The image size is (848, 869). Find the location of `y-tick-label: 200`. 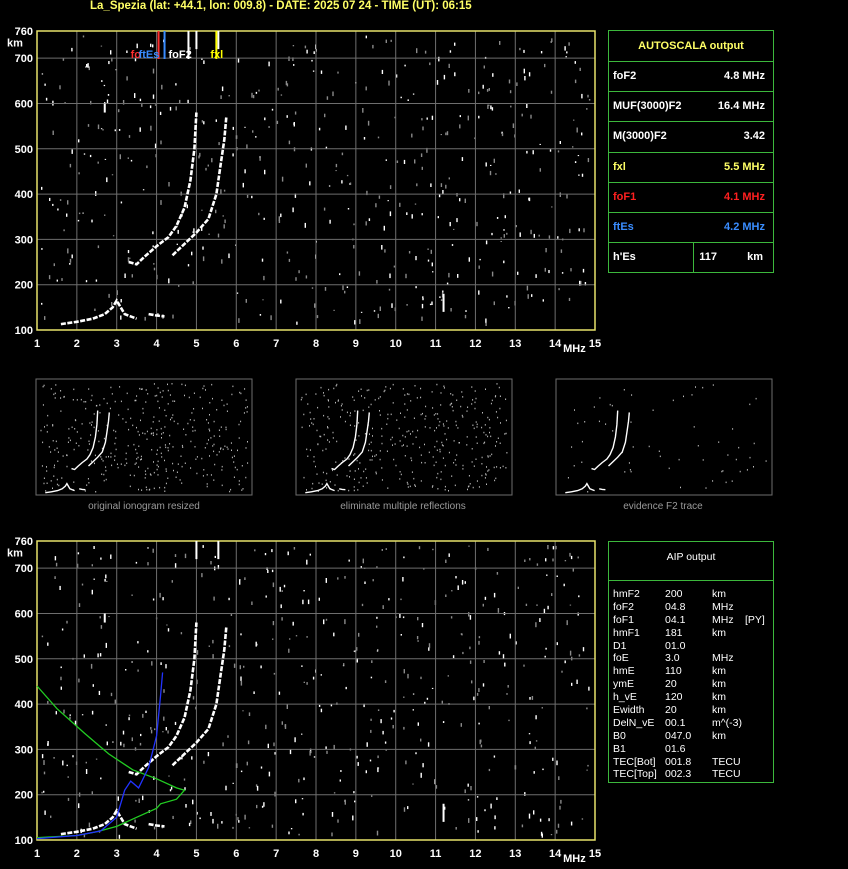

y-tick-label: 200 is located at coordinates (24, 286).